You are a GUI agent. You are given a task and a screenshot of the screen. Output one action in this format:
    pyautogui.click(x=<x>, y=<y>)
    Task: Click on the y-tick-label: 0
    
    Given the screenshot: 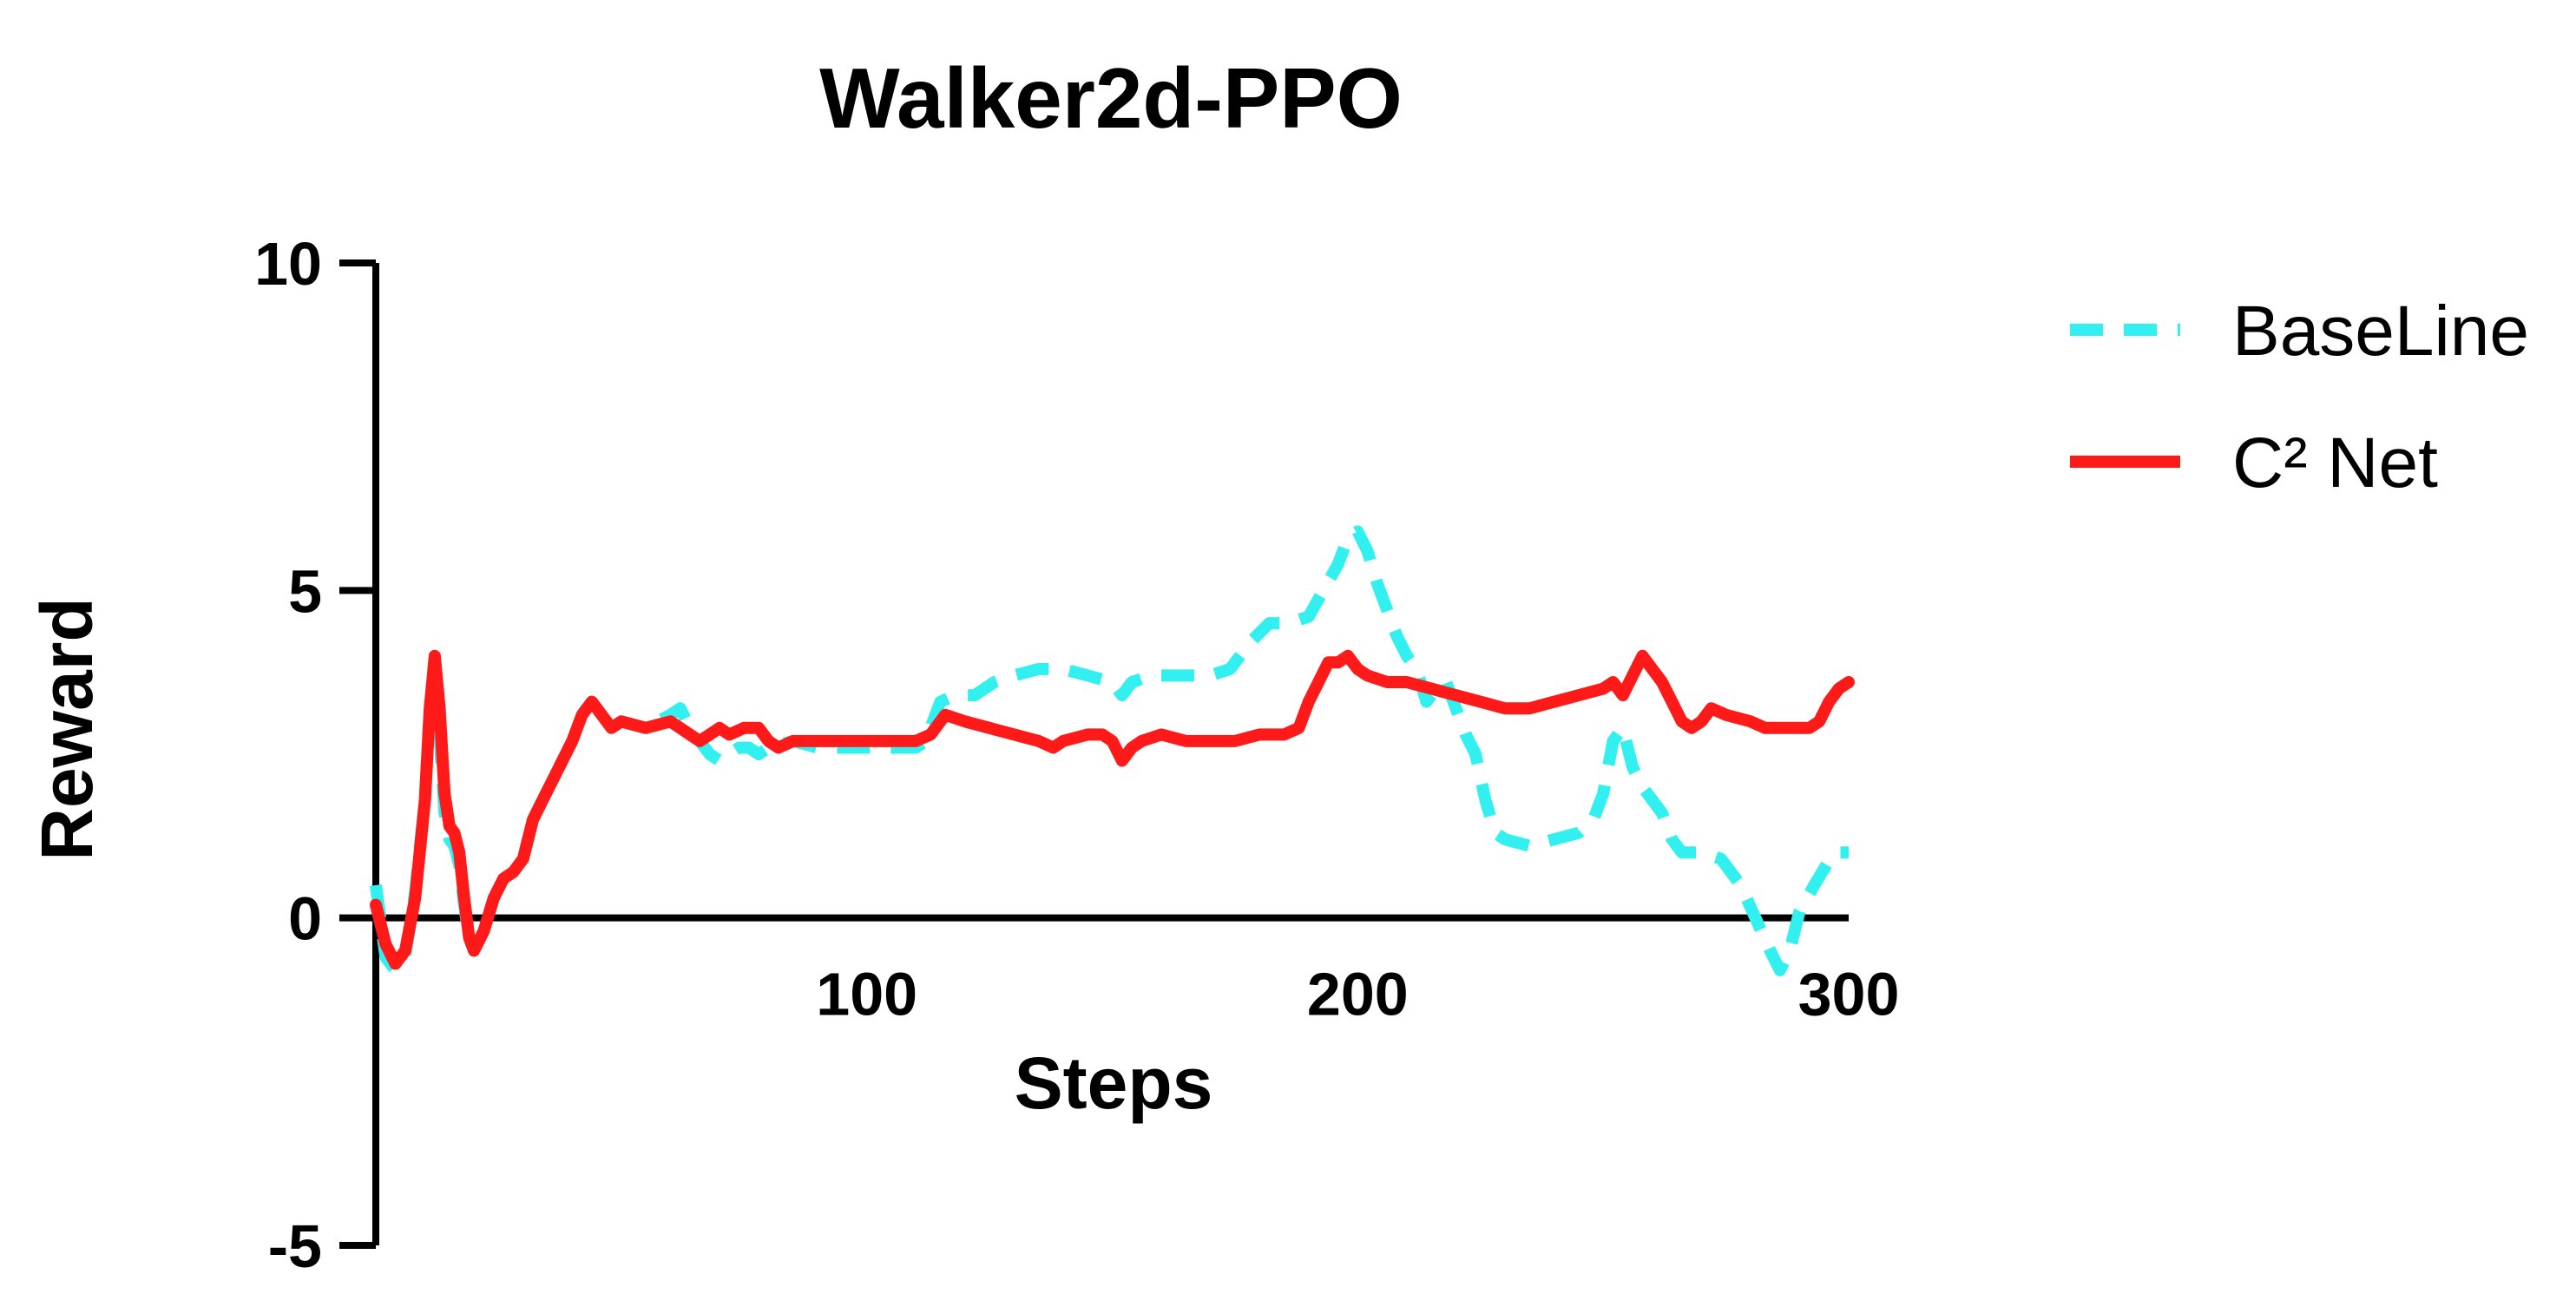 What is the action you would take?
    pyautogui.click(x=305, y=919)
    